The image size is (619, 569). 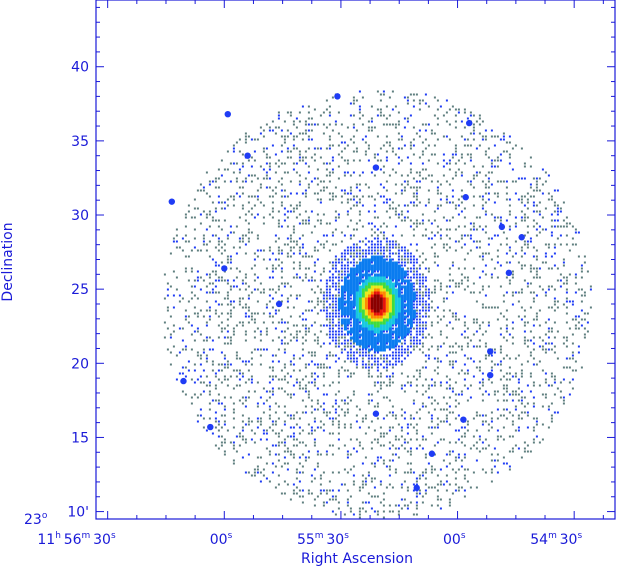 What do you see at coordinates (323, 539) in the screenshot?
I see `x-tick-label: 55m 30s` at bounding box center [323, 539].